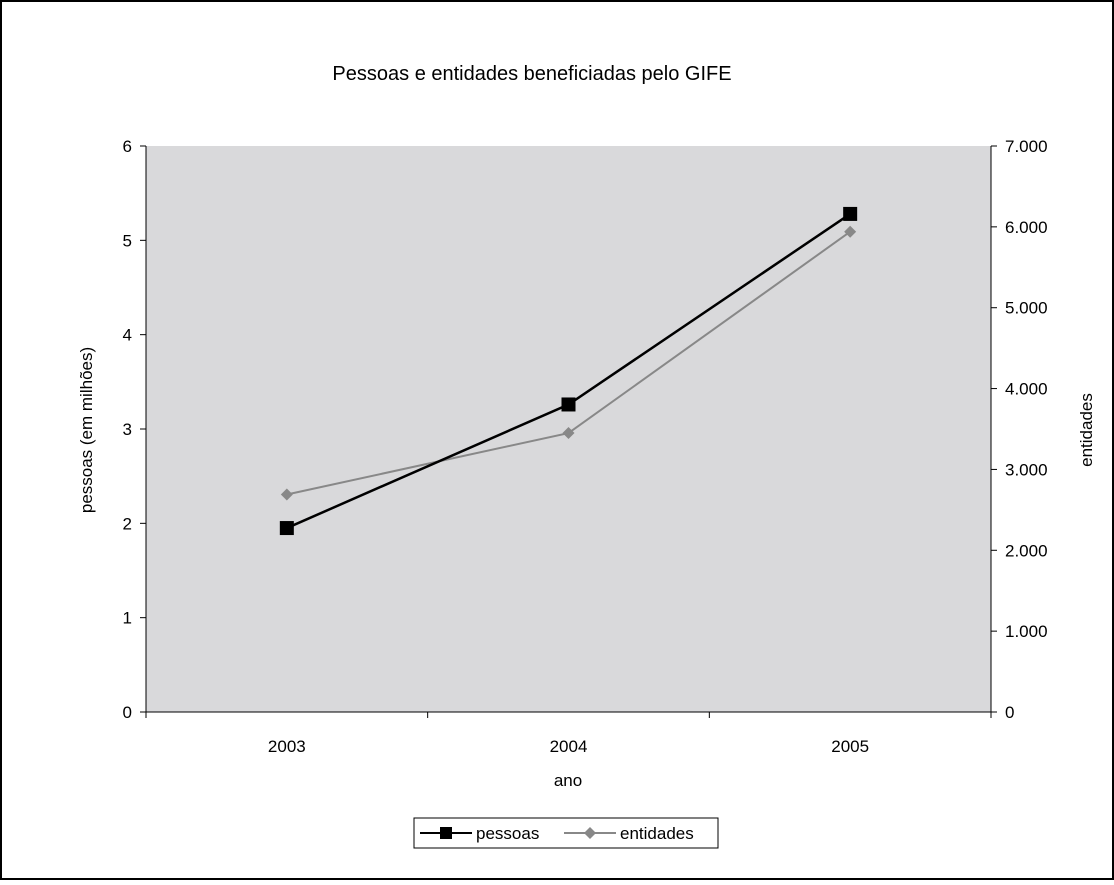 This screenshot has height=885, width=1114. What do you see at coordinates (566, 833) in the screenshot?
I see `legend: pessoas entidades` at bounding box center [566, 833].